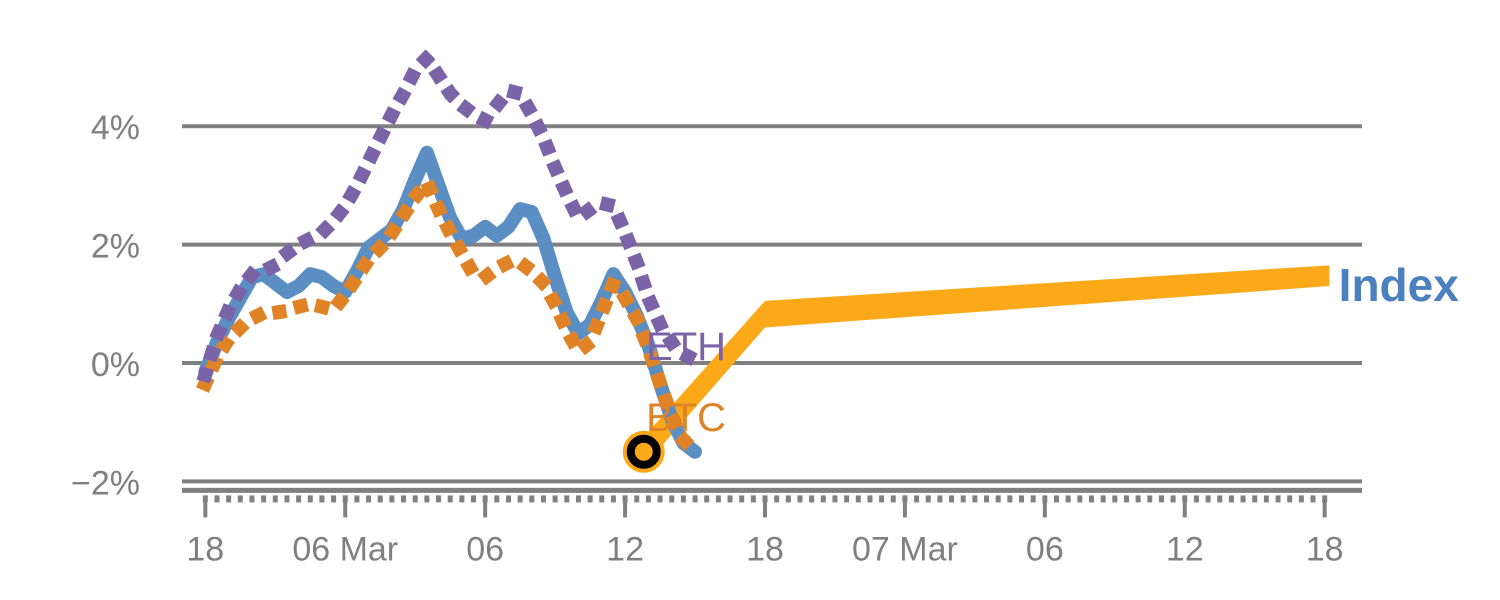 This screenshot has height=600, width=1500. I want to click on series-label-eth: ETH, so click(686, 347).